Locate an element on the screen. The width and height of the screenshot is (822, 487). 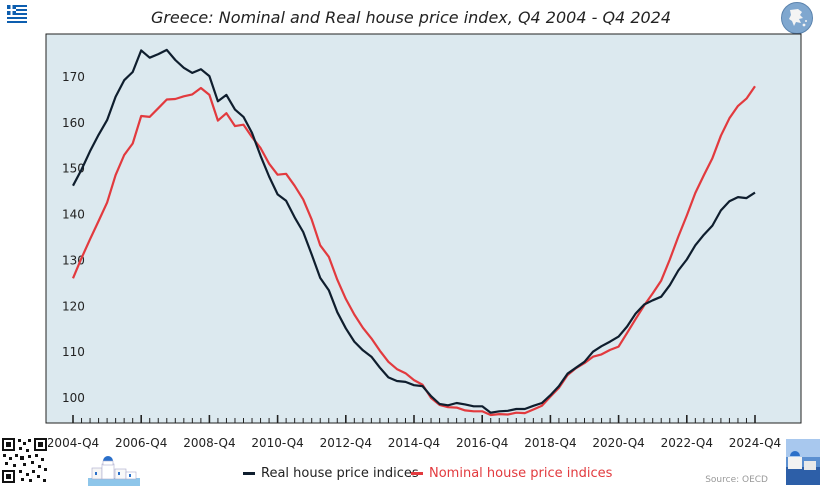
qr-code-icon is located at coordinates (24, 460).